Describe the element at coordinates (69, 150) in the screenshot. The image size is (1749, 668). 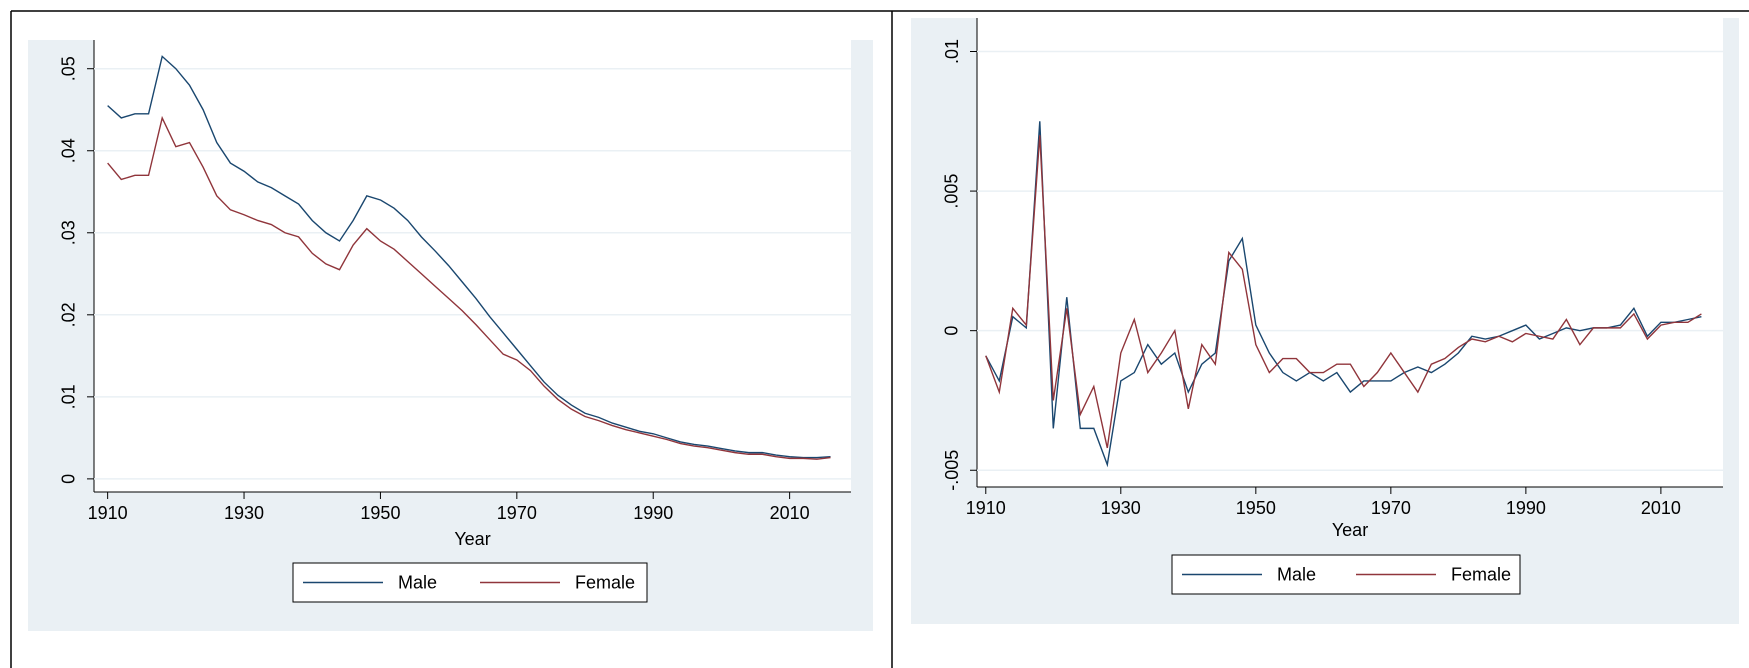
I see `y-tick-label: .04` at that location.